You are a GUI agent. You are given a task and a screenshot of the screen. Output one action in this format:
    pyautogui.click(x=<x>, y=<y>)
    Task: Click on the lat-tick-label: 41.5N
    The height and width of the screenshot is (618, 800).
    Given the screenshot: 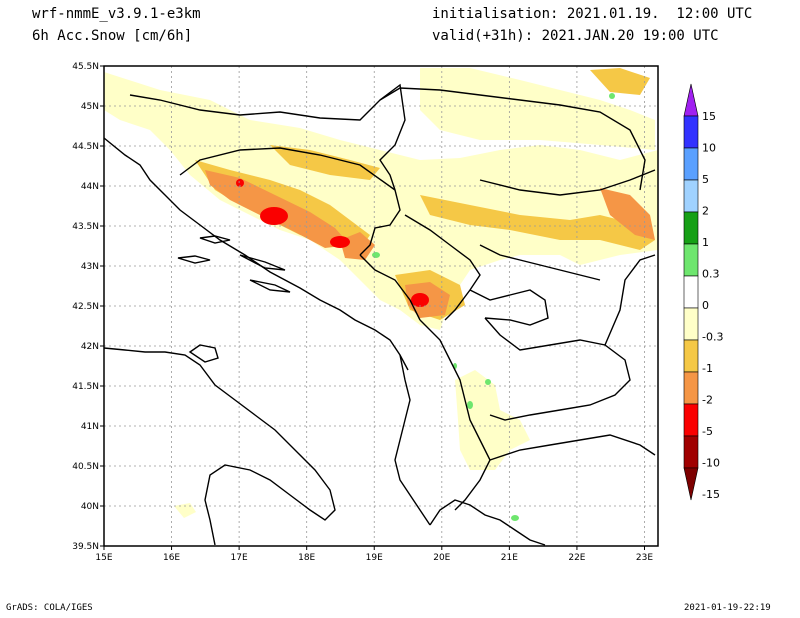 What is the action you would take?
    pyautogui.click(x=85, y=387)
    